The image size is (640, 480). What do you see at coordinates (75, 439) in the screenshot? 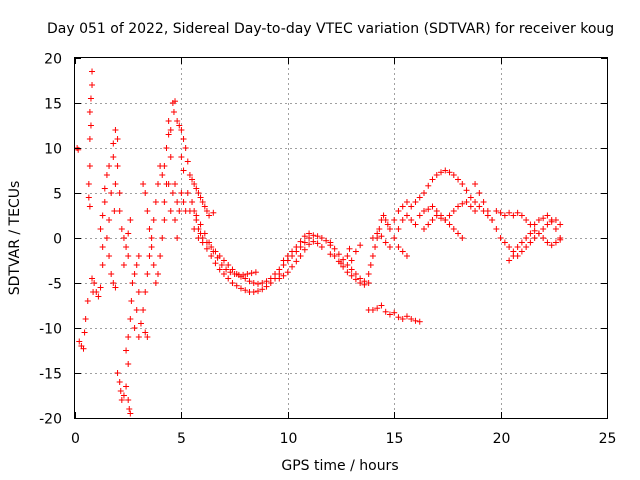
I see `x-tick-label: 0` at bounding box center [75, 439].